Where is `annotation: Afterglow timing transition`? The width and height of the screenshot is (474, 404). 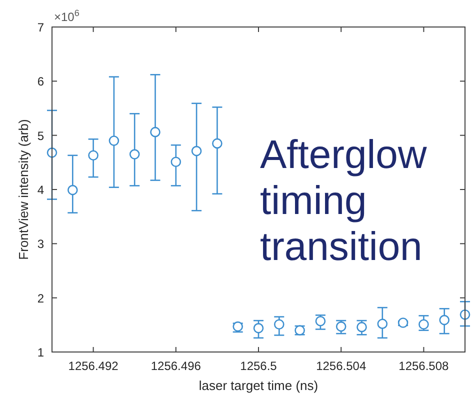
annotation: Afterglow timing transition is located at coordinates (343, 201).